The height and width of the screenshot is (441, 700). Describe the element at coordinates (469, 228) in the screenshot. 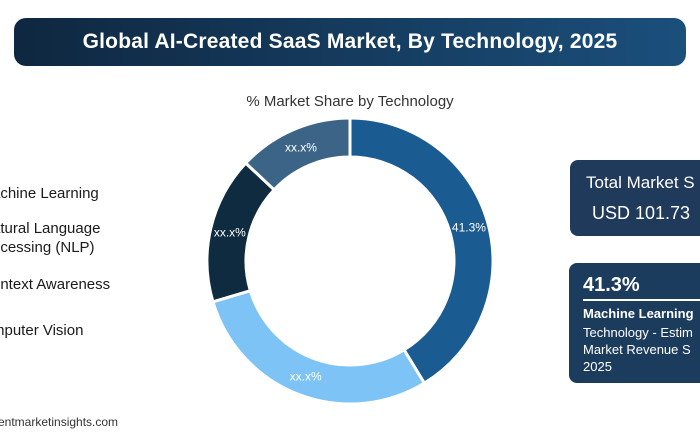

I see `slice-label: 41.3%` at that location.